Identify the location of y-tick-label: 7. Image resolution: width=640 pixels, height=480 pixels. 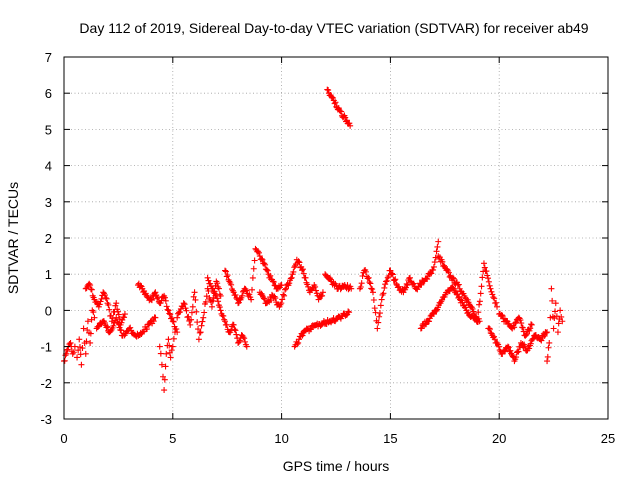
(48, 57).